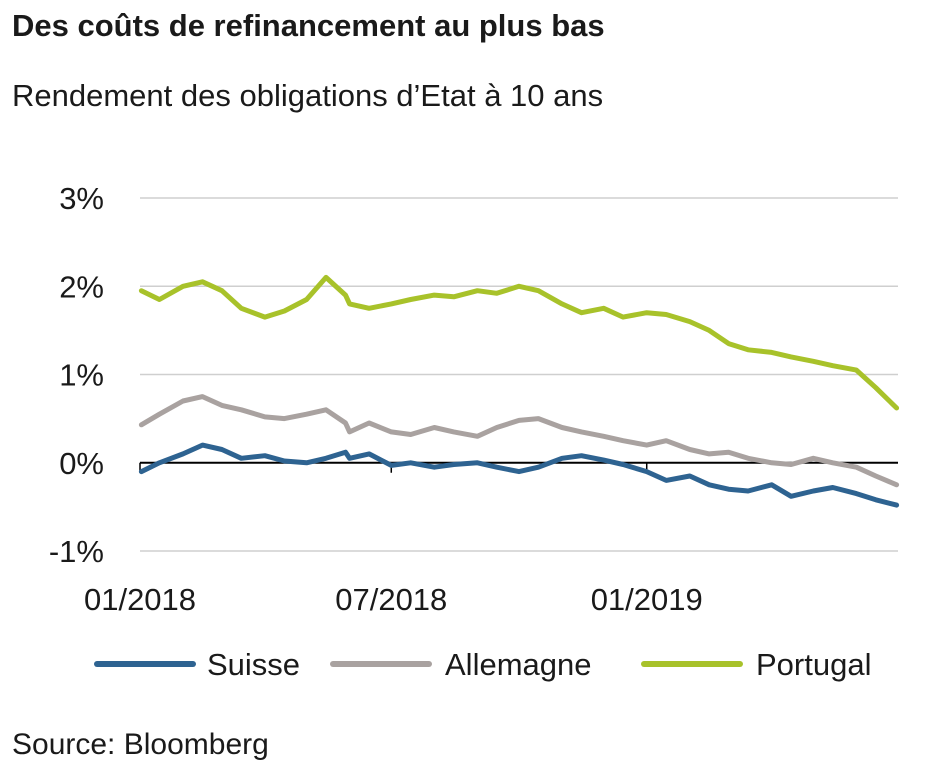 The height and width of the screenshot is (773, 935). I want to click on x-tick-label: 07/2018, so click(391, 599).